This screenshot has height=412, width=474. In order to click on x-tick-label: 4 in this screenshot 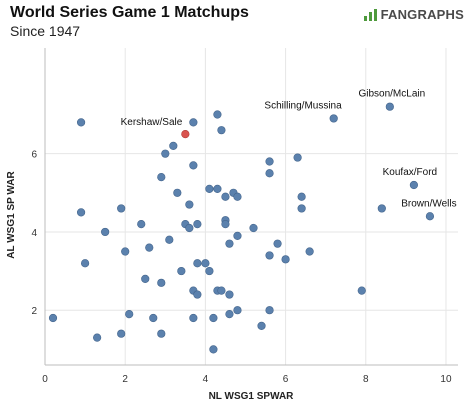, I will do `click(206, 379)`.